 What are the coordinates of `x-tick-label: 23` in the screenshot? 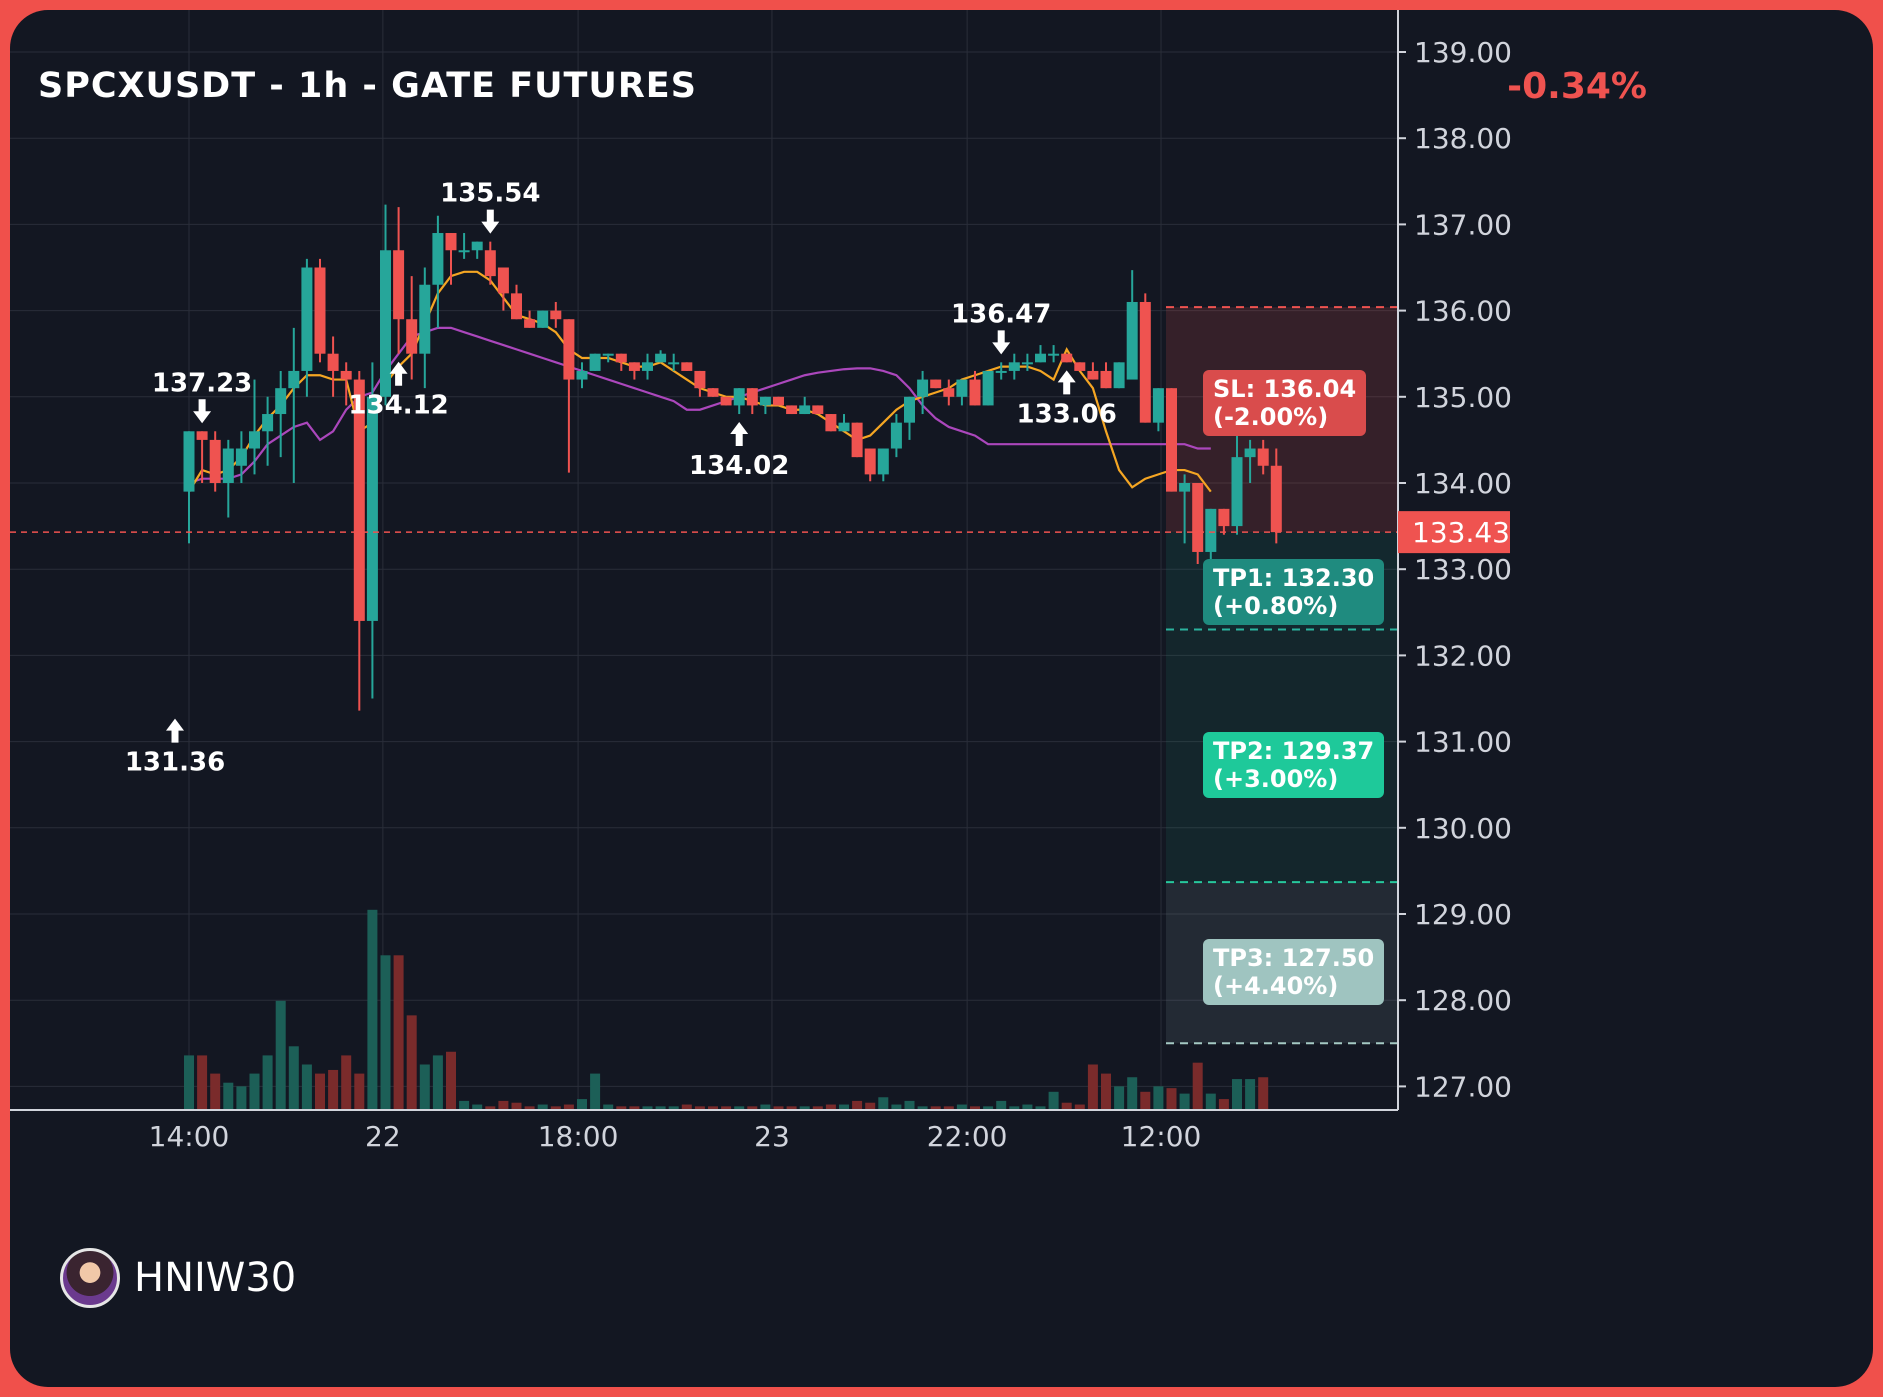 It's located at (772, 1136).